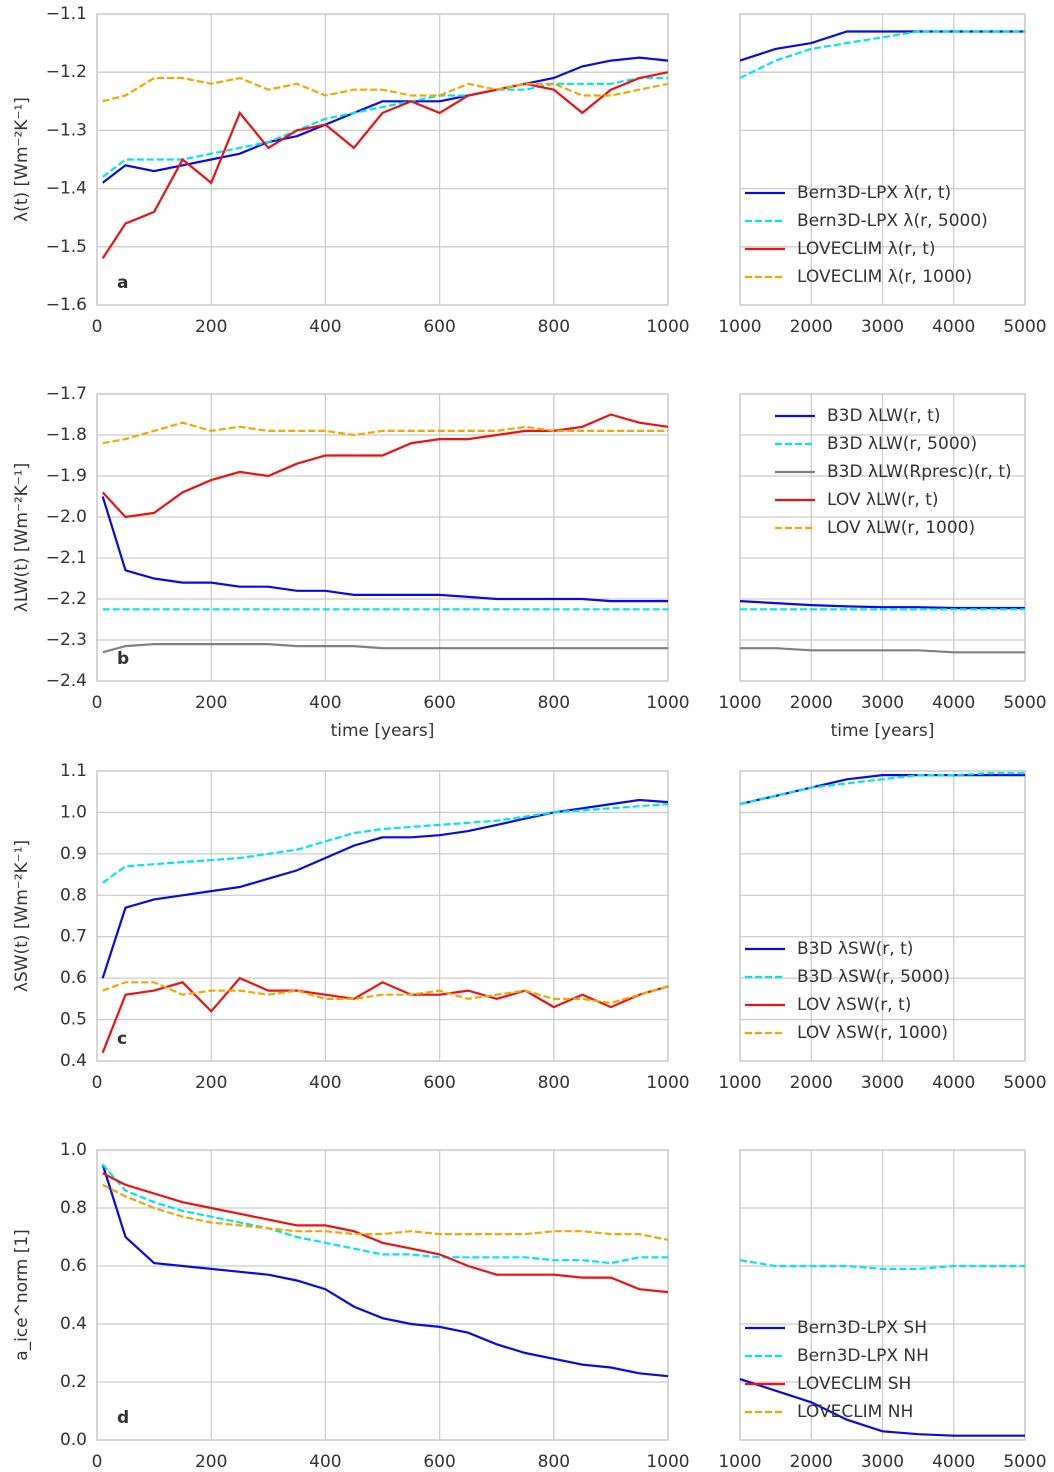  What do you see at coordinates (73, 854) in the screenshot?
I see `y-tick-label: 0.9` at bounding box center [73, 854].